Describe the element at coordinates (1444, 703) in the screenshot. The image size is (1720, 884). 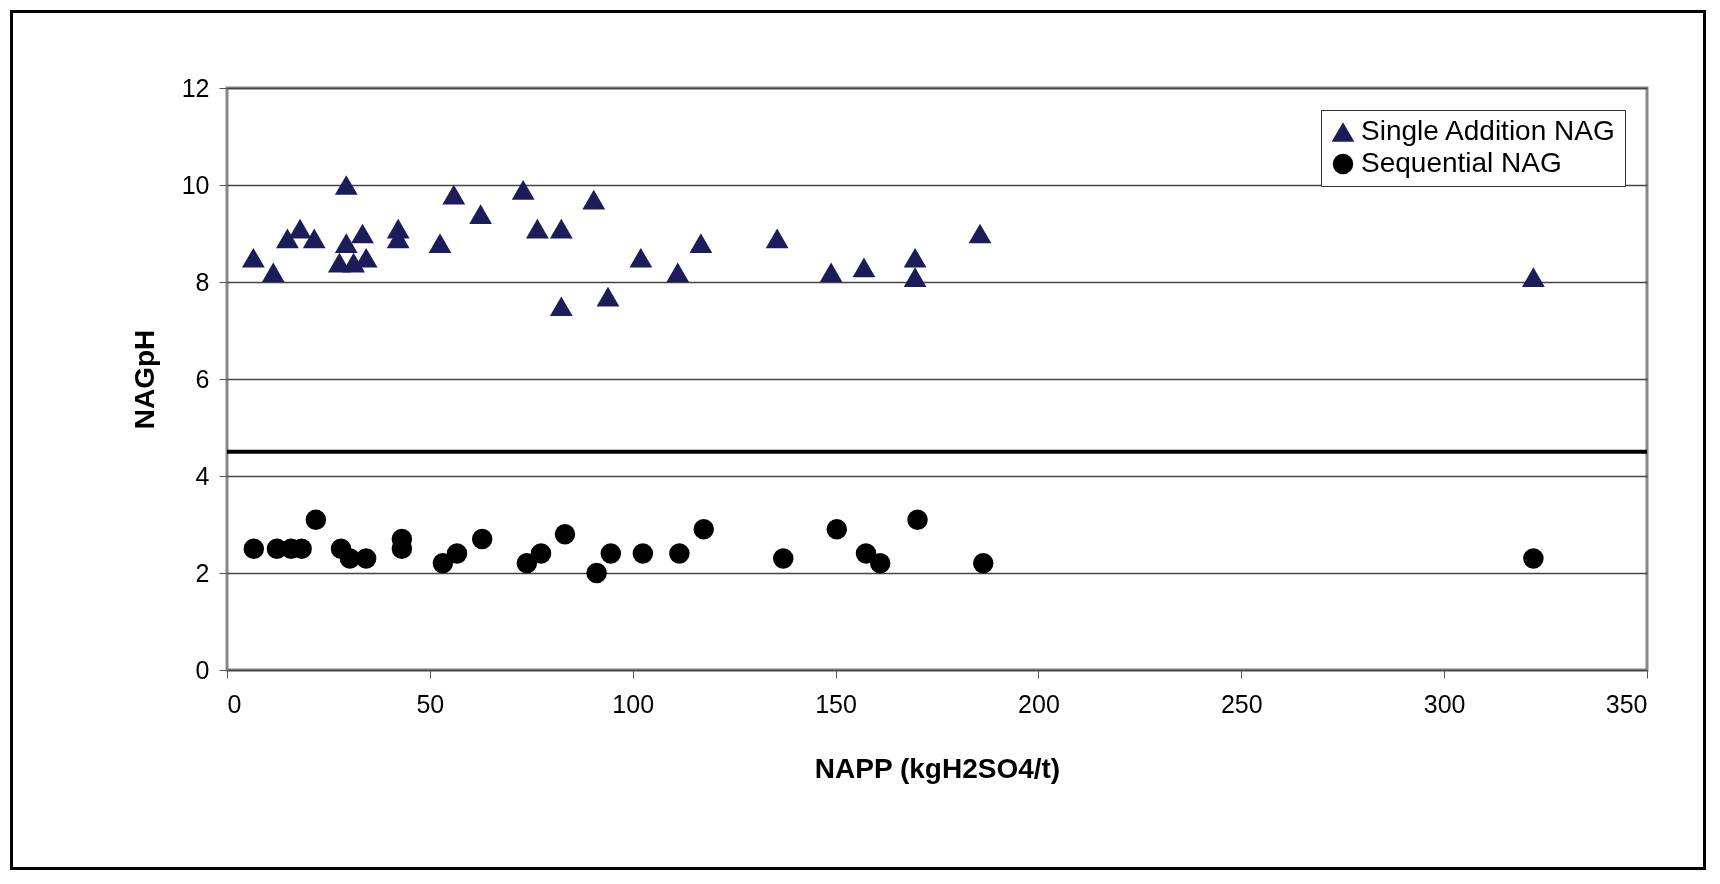
I see `x-tick-label: 300` at that location.